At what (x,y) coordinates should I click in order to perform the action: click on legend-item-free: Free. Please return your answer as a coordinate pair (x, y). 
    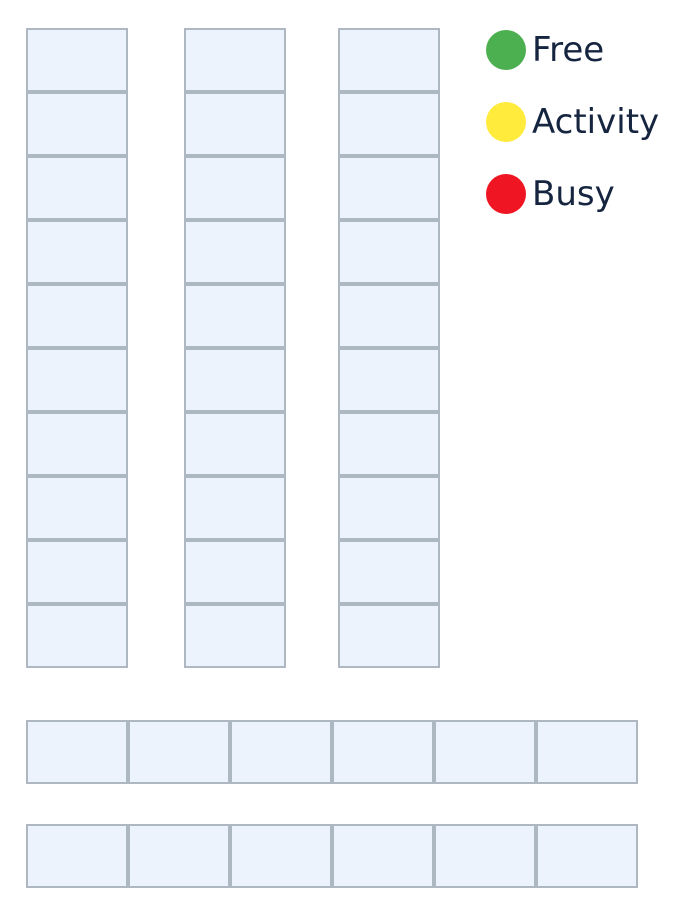
    Looking at the image, I should click on (572, 50).